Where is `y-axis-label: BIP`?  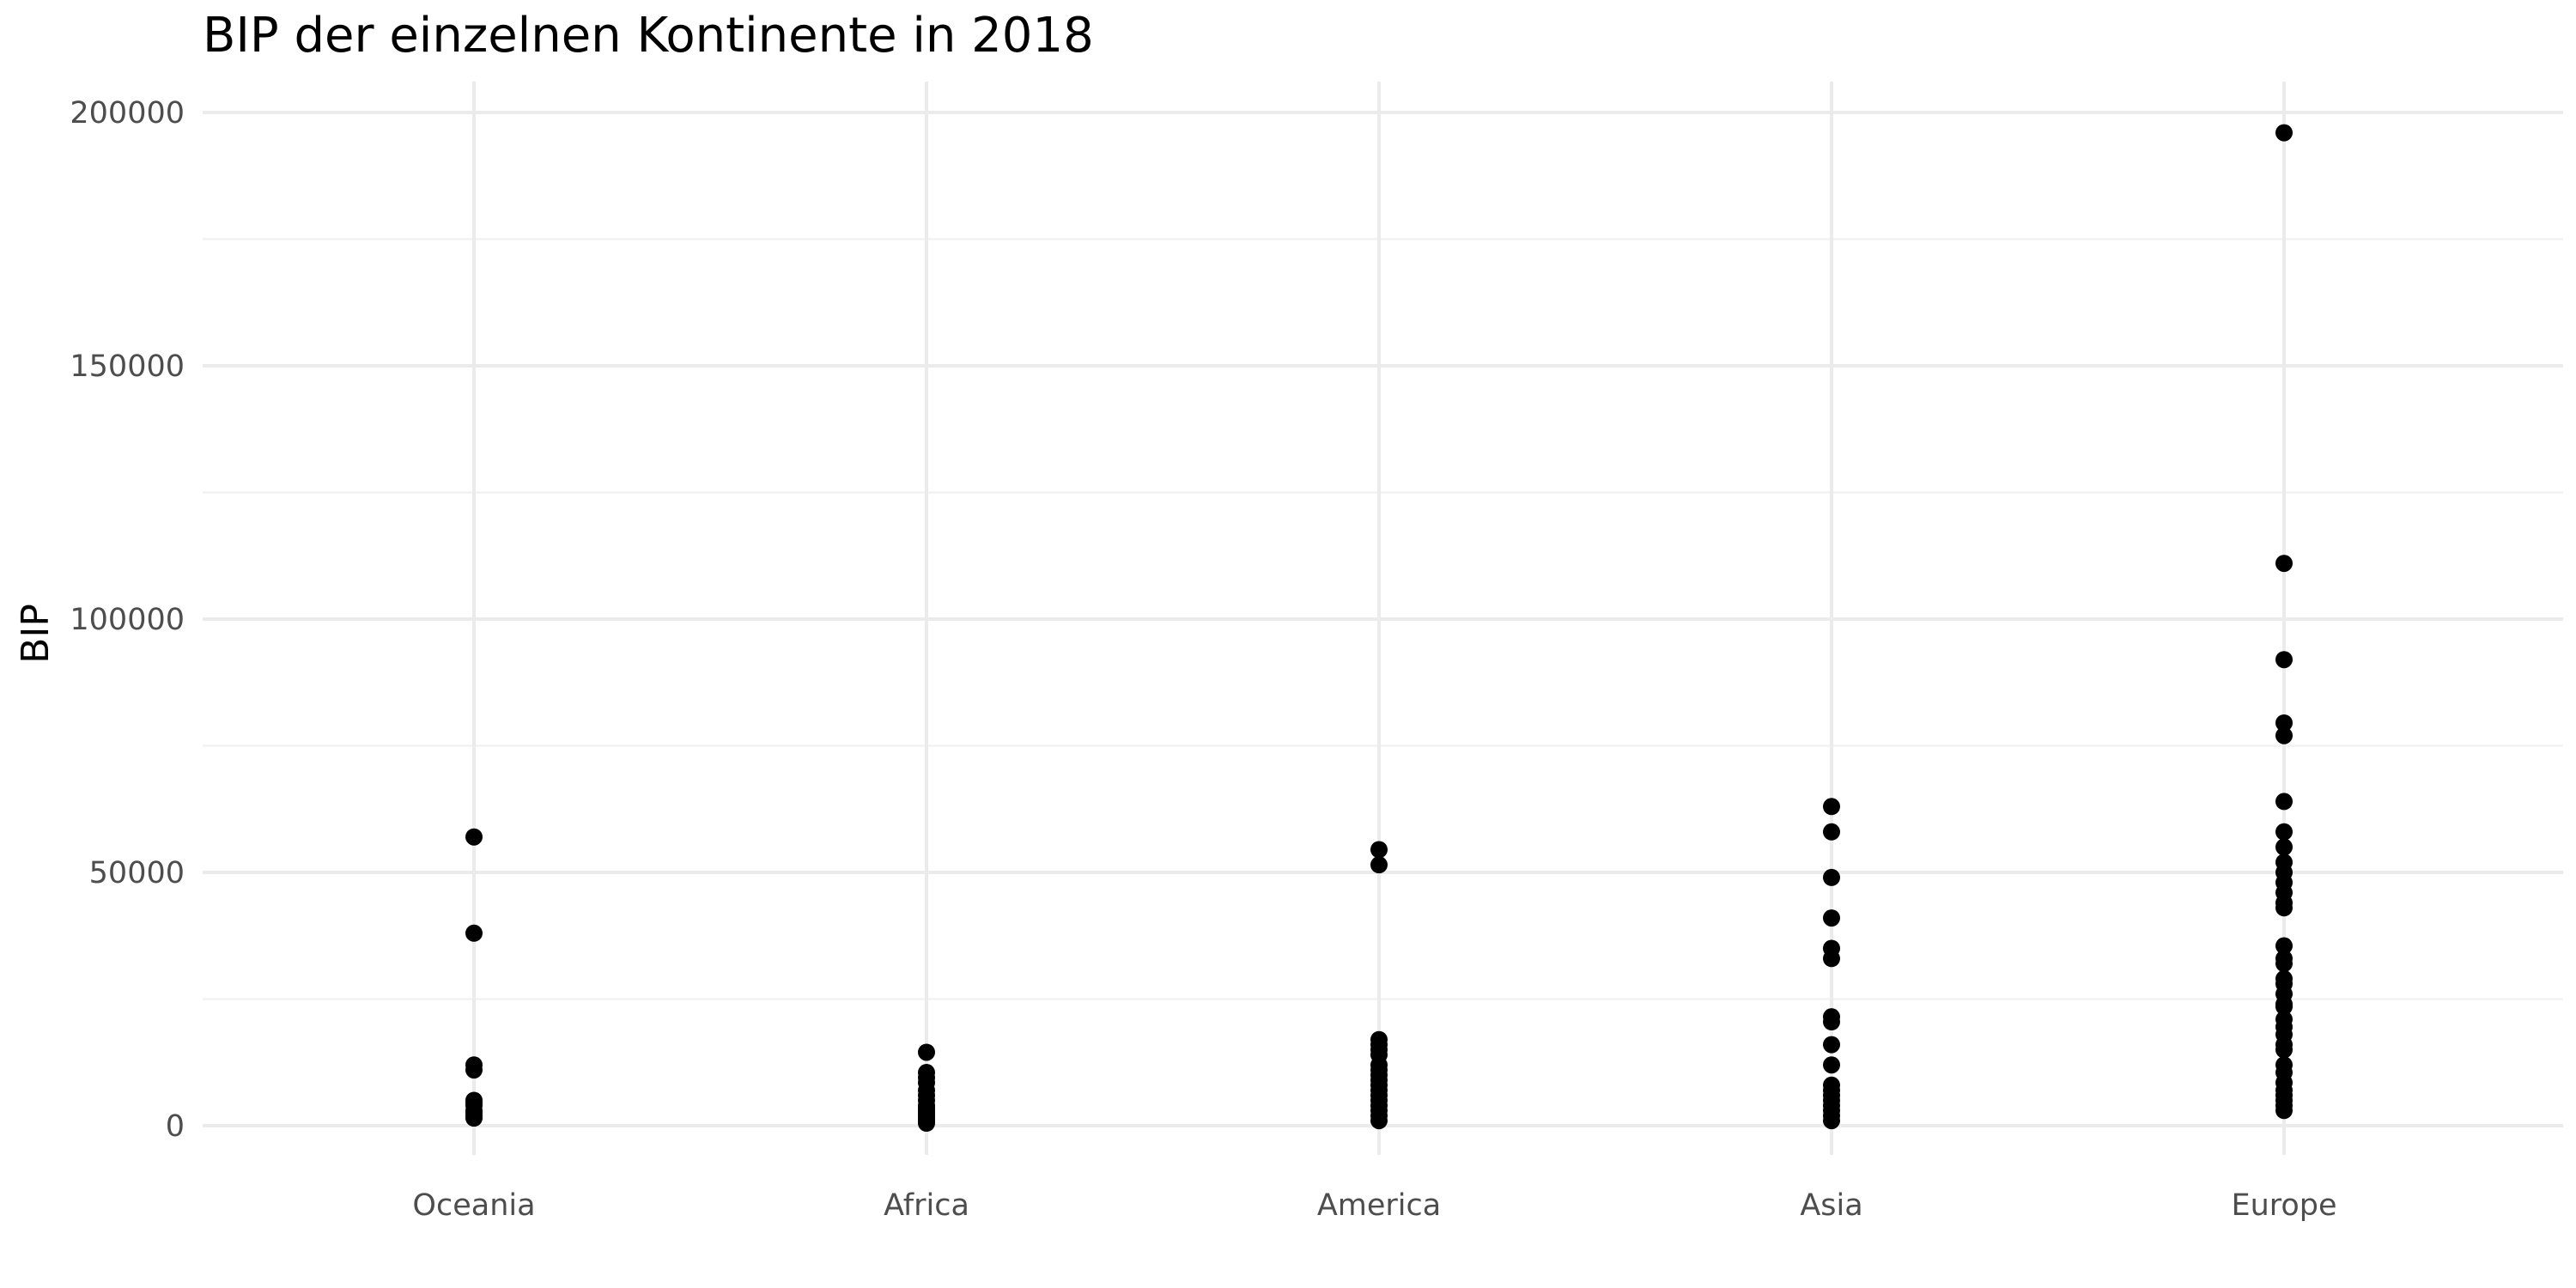
y-axis-label: BIP is located at coordinates (36, 634).